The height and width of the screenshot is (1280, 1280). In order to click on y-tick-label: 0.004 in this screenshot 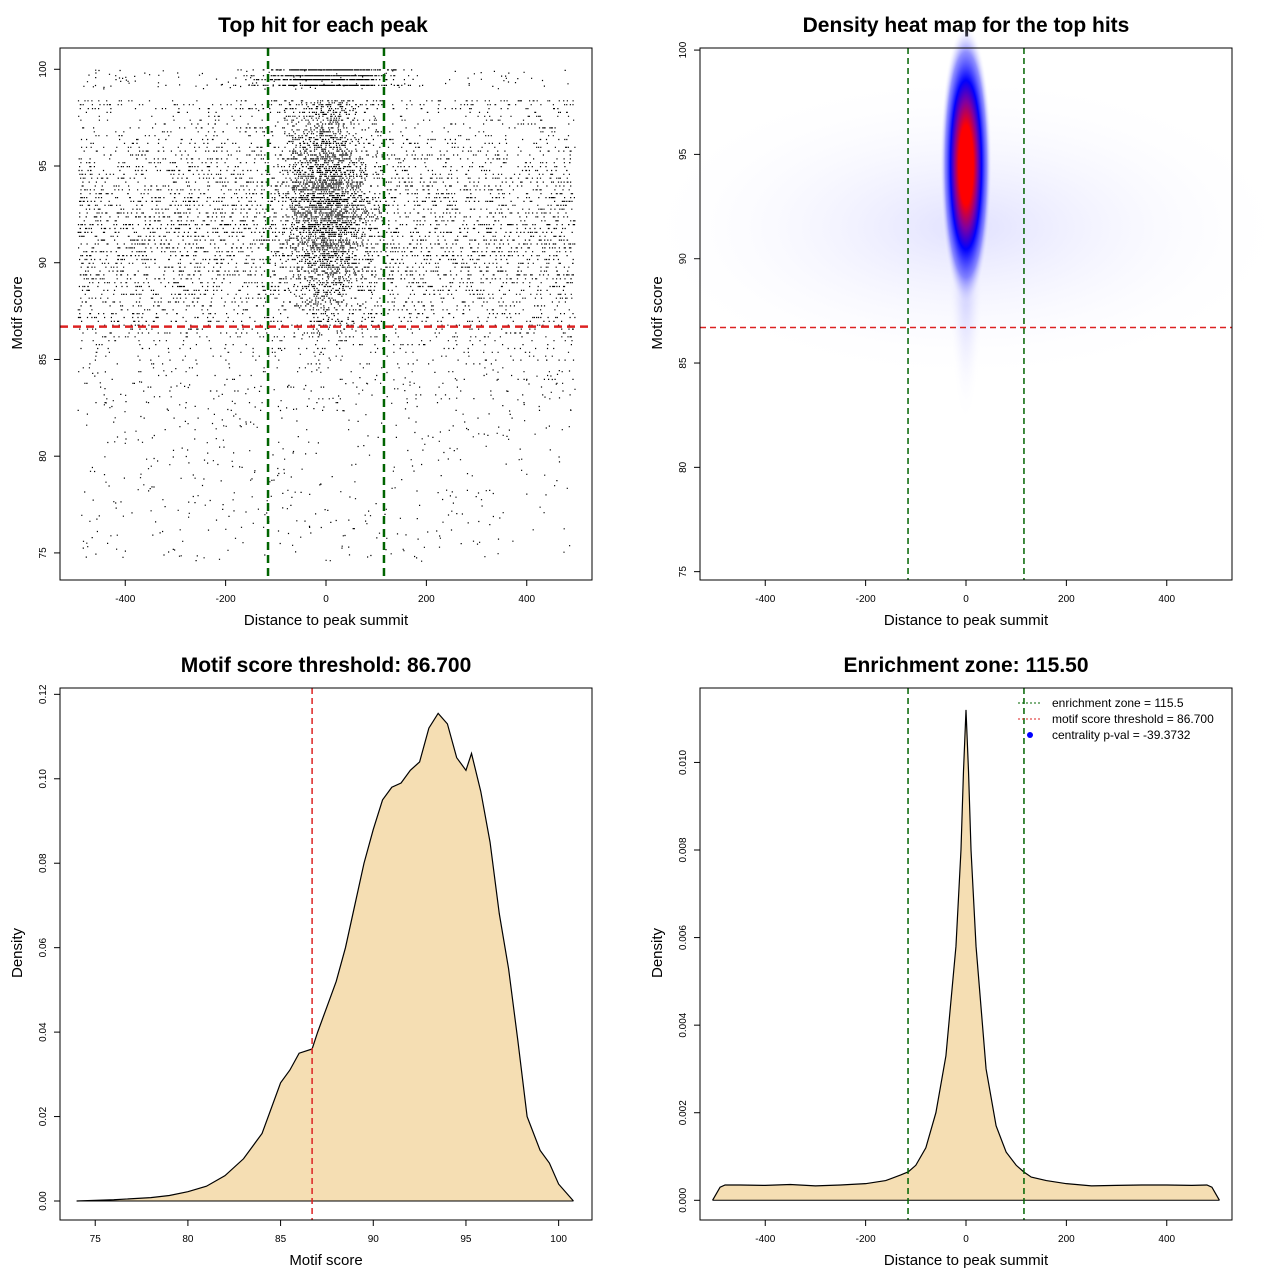, I will do `click(683, 1024)`.